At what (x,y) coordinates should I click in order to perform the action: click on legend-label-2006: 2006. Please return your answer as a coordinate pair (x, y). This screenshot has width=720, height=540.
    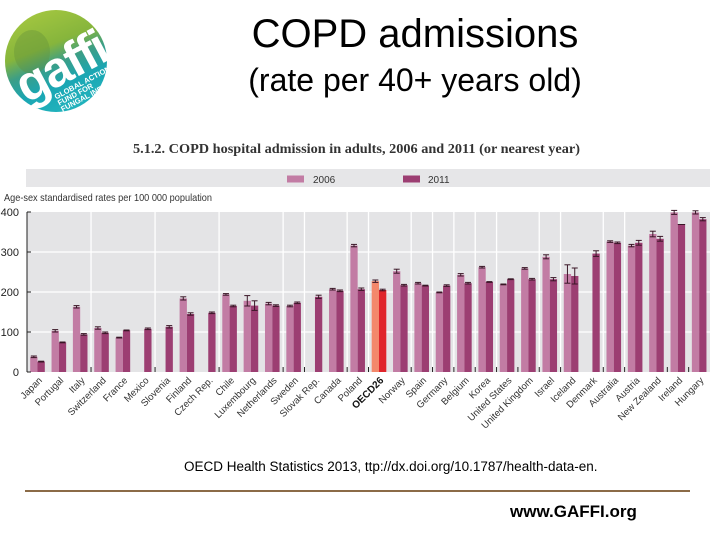
    Looking at the image, I should click on (324, 180).